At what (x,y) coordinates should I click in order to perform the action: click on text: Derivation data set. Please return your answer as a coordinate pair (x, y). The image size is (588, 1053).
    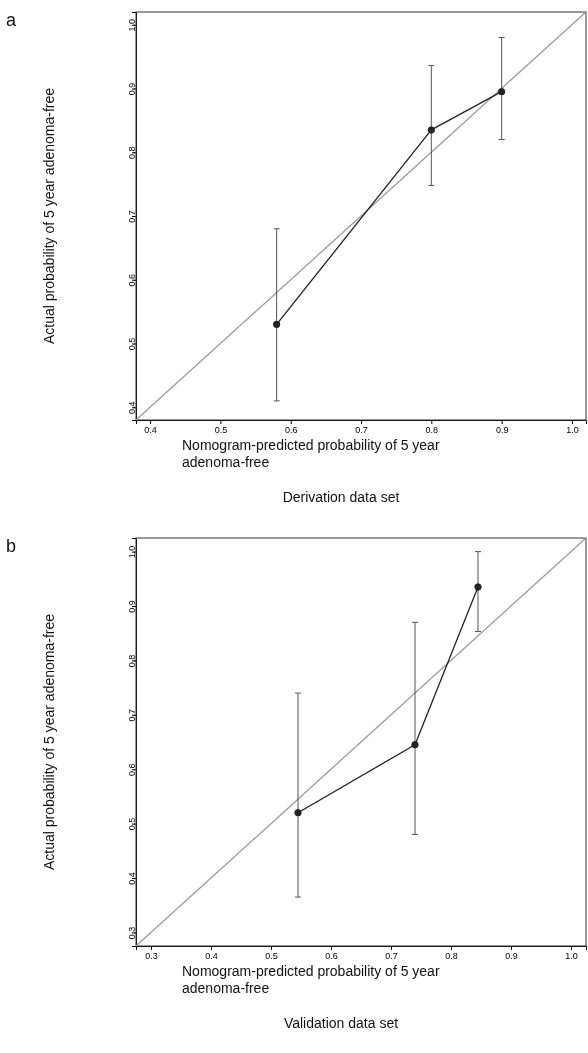
    Looking at the image, I should click on (341, 497).